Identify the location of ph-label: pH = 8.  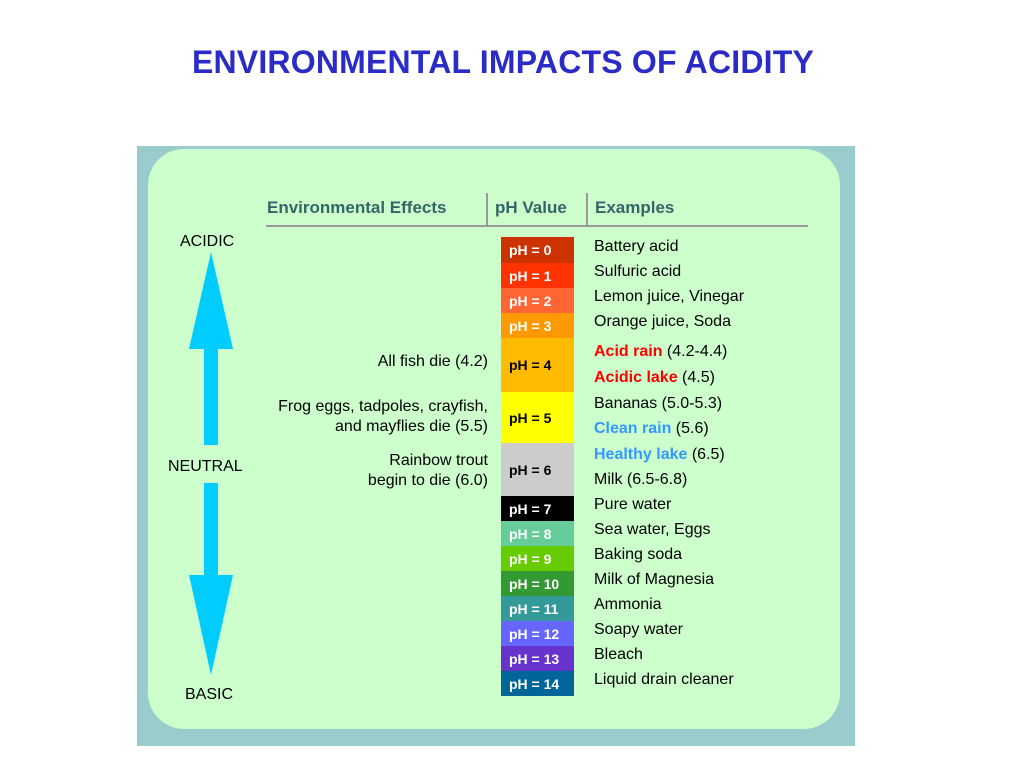
(530, 533).